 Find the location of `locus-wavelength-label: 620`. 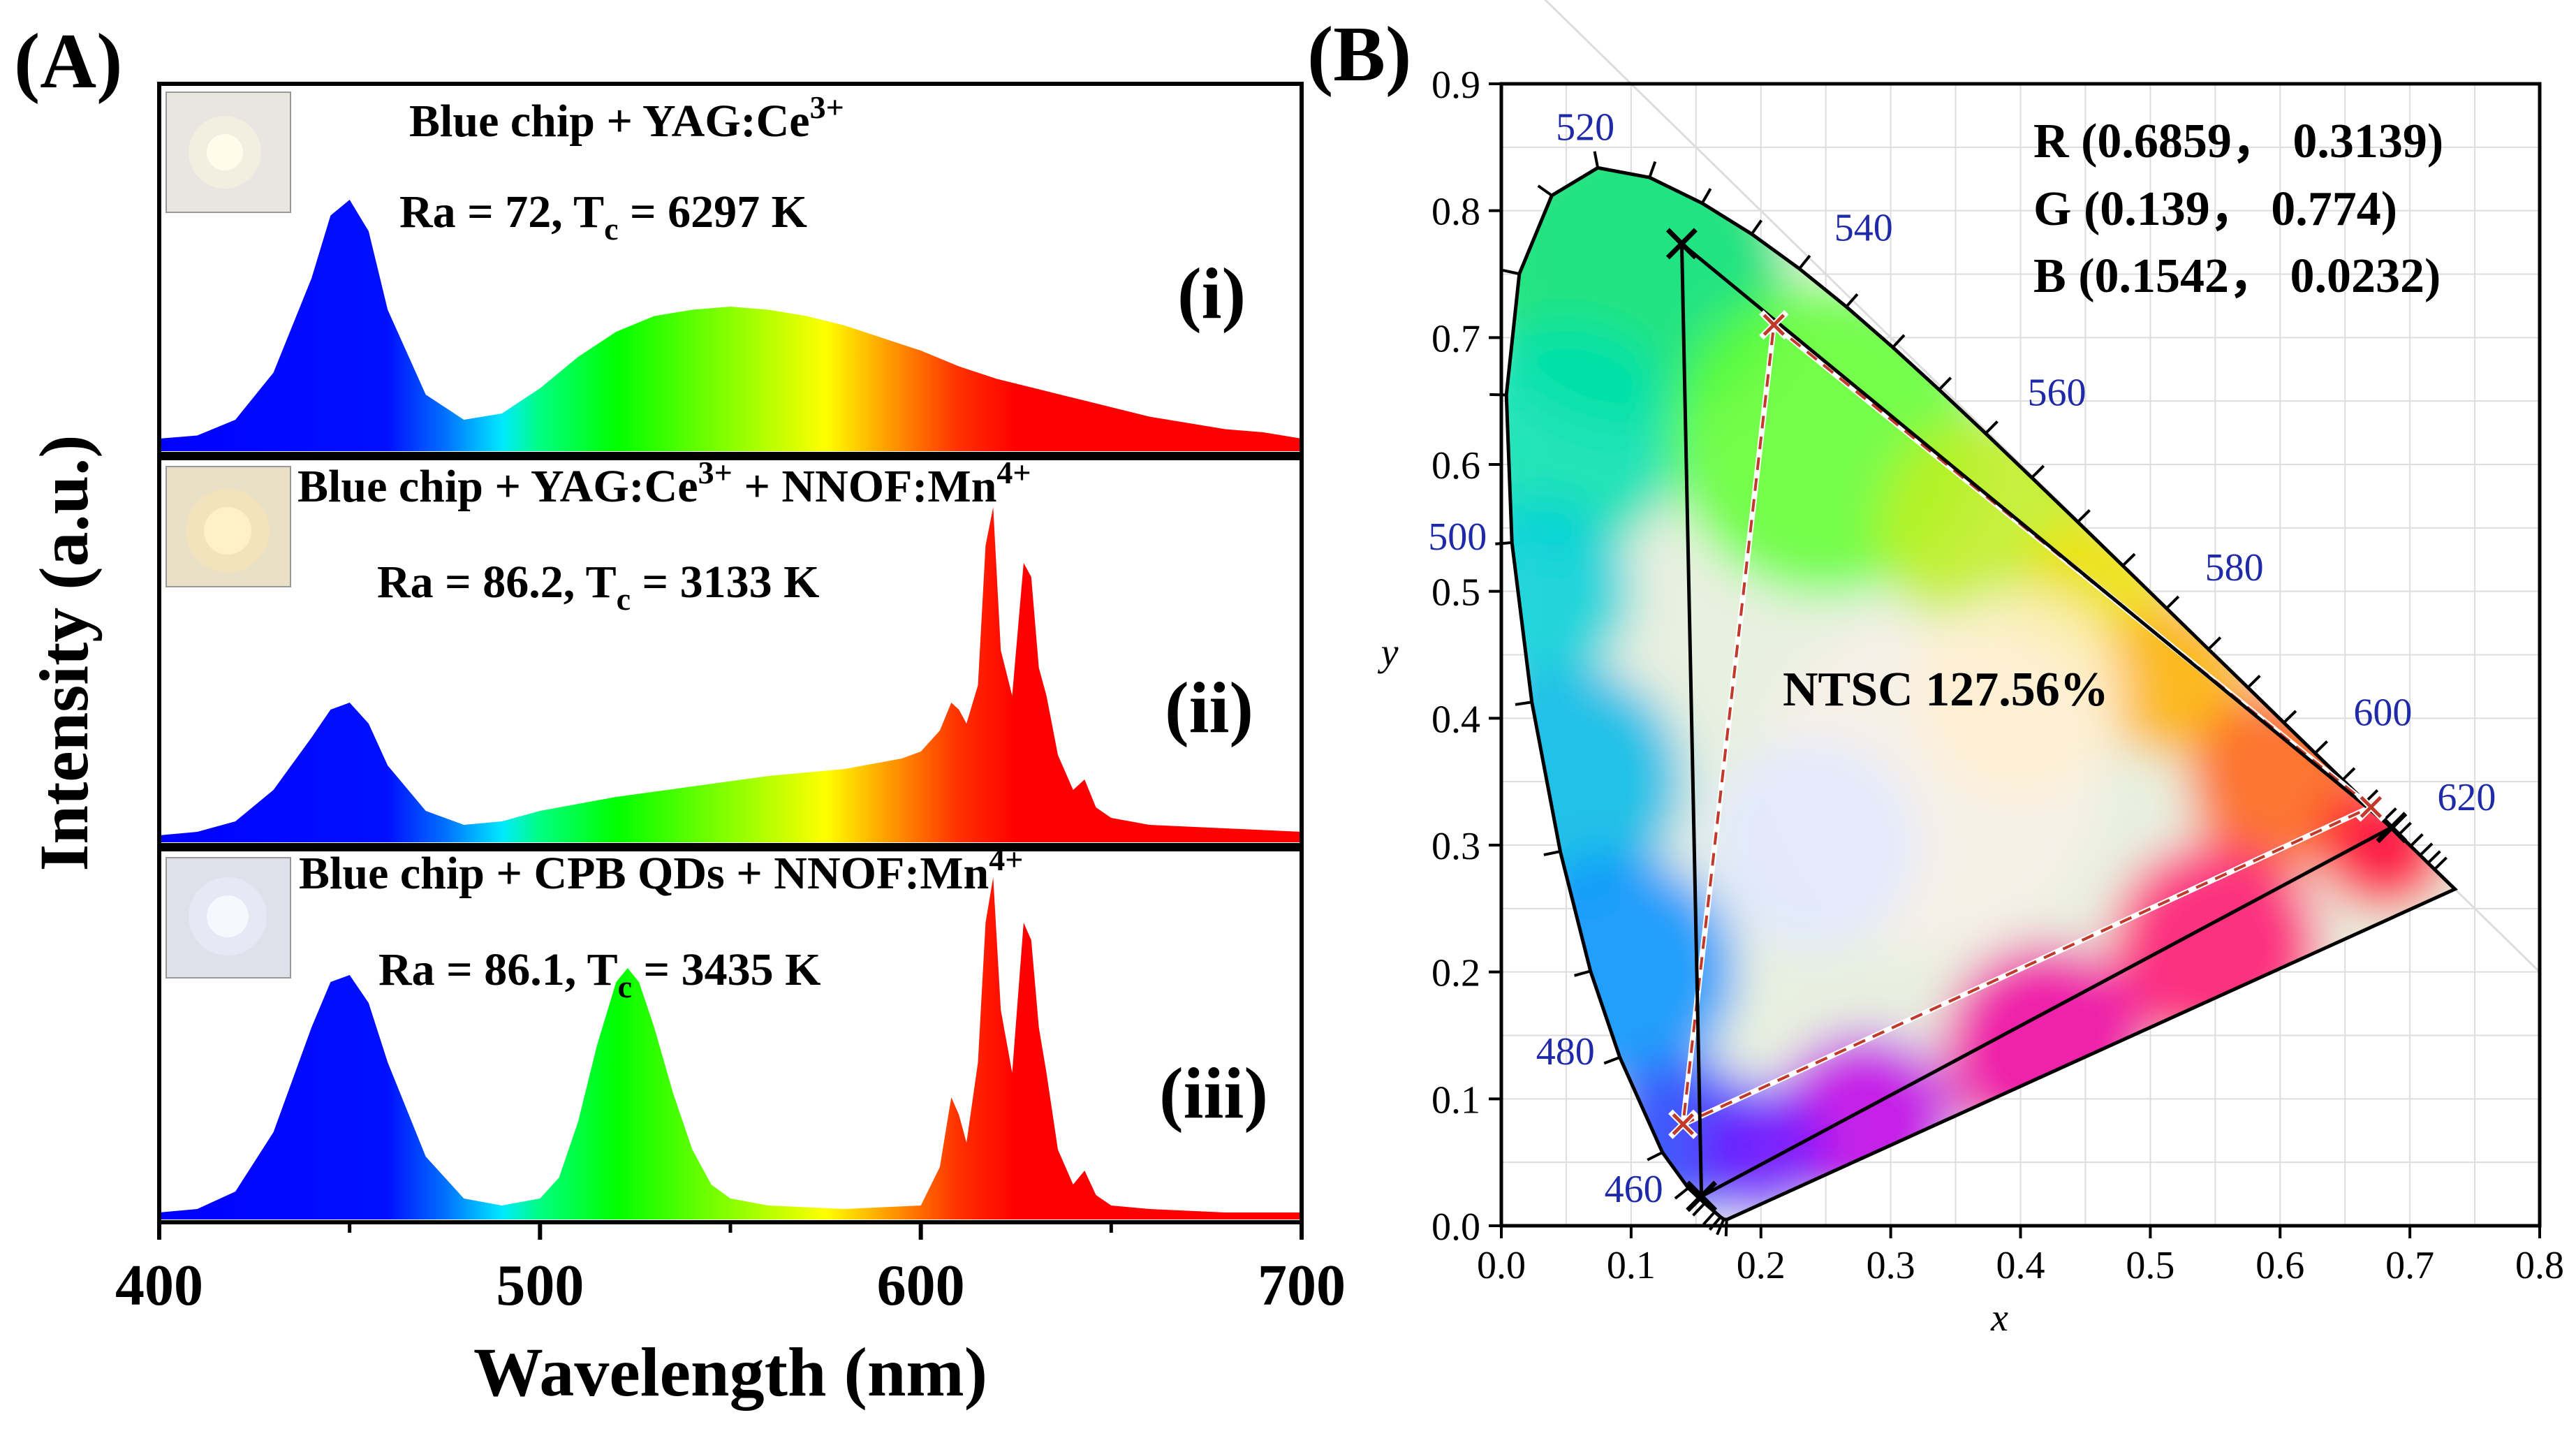

locus-wavelength-label: 620 is located at coordinates (2466, 797).